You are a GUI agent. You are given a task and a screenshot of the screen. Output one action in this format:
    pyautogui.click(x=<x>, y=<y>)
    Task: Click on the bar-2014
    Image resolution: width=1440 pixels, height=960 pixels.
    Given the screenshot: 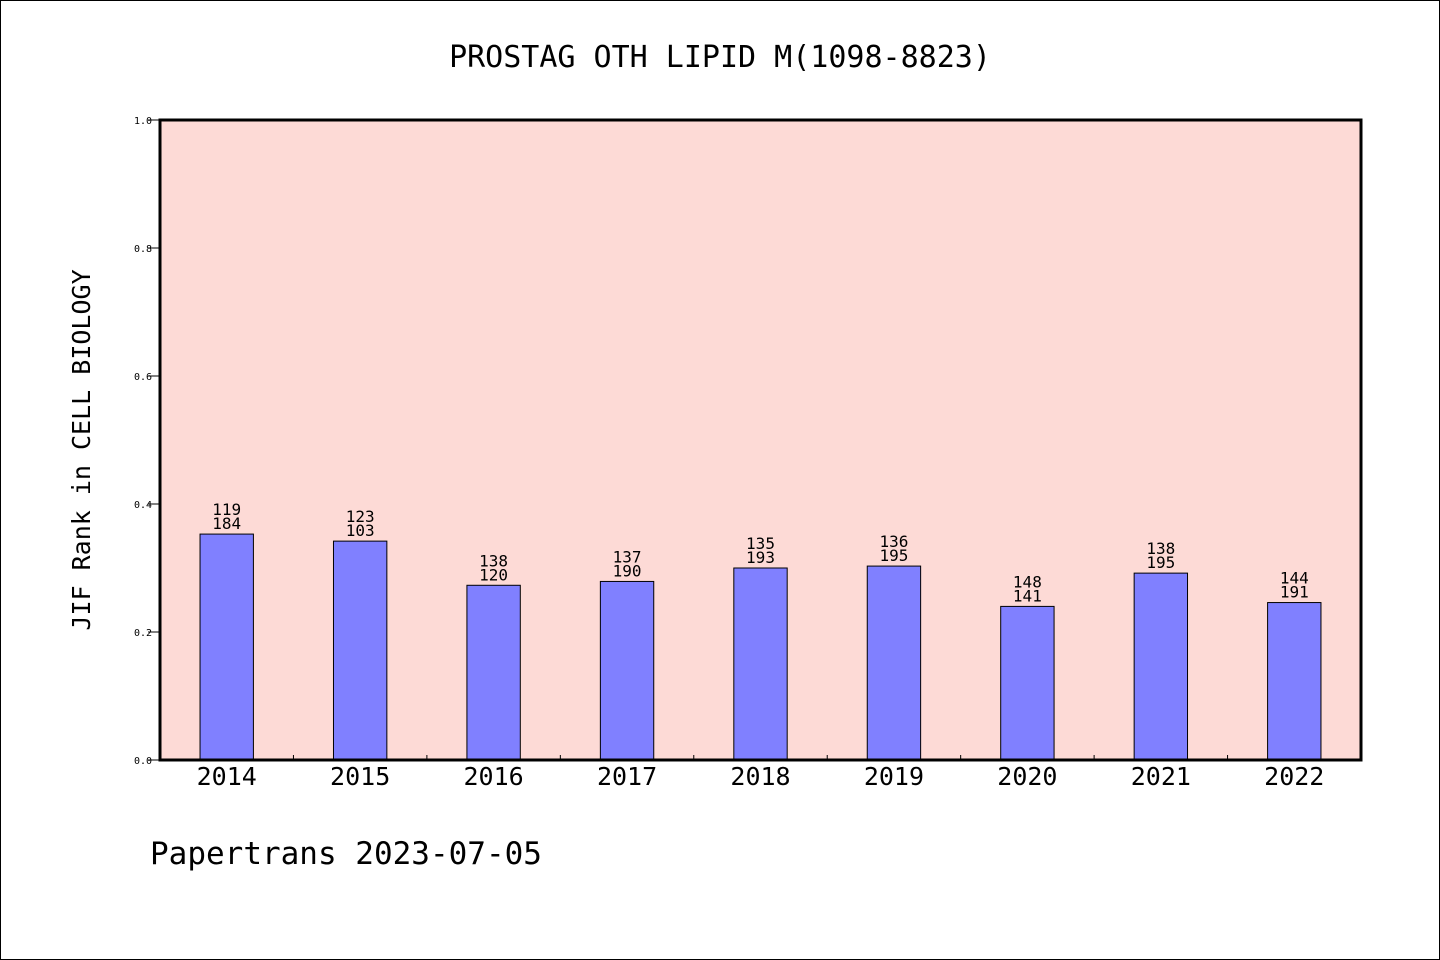 What is the action you would take?
    pyautogui.click(x=226, y=647)
    